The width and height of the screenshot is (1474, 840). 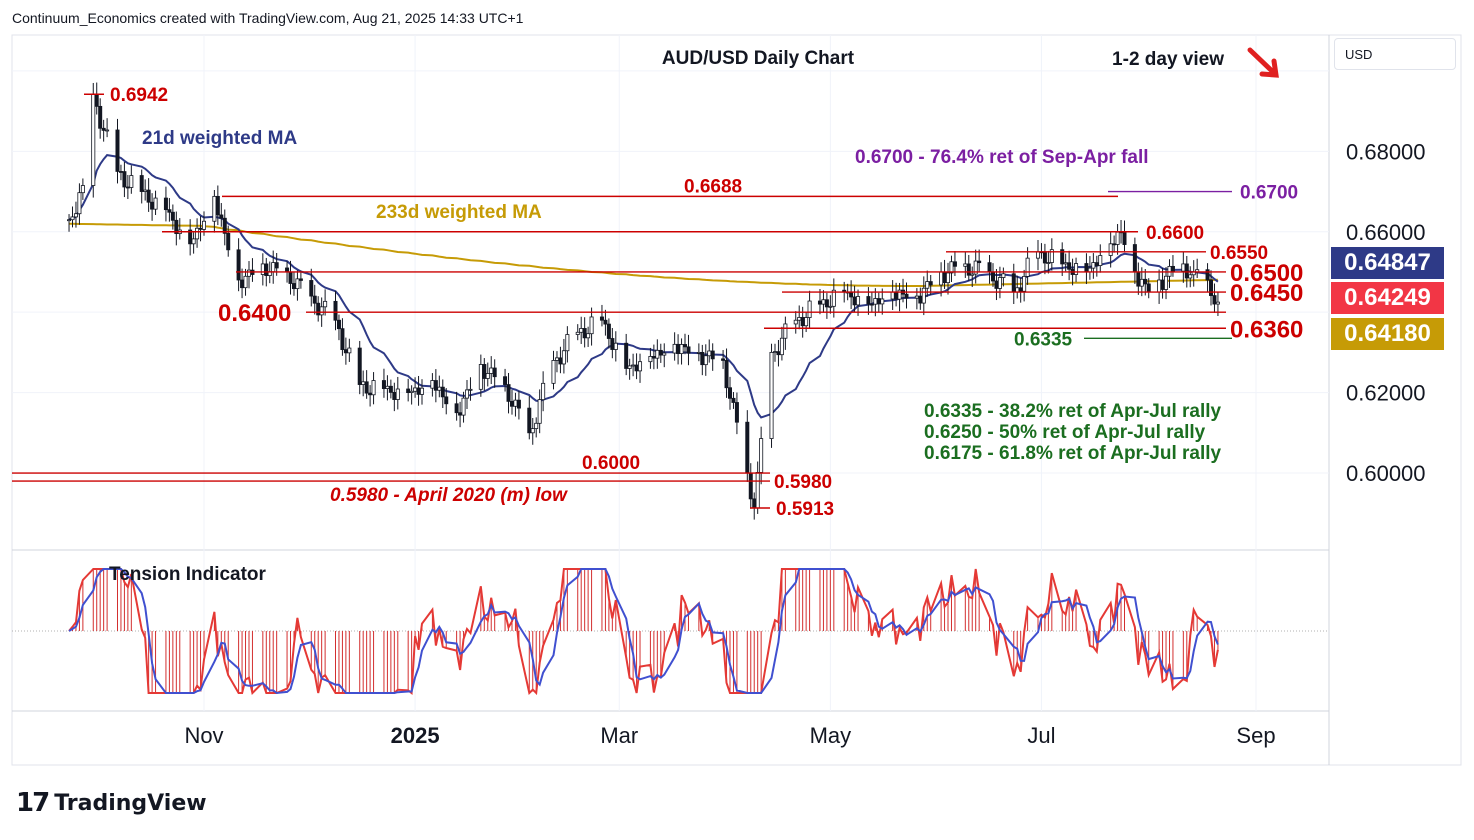 What do you see at coordinates (643, 631) in the screenshot?
I see `tension-signal-line` at bounding box center [643, 631].